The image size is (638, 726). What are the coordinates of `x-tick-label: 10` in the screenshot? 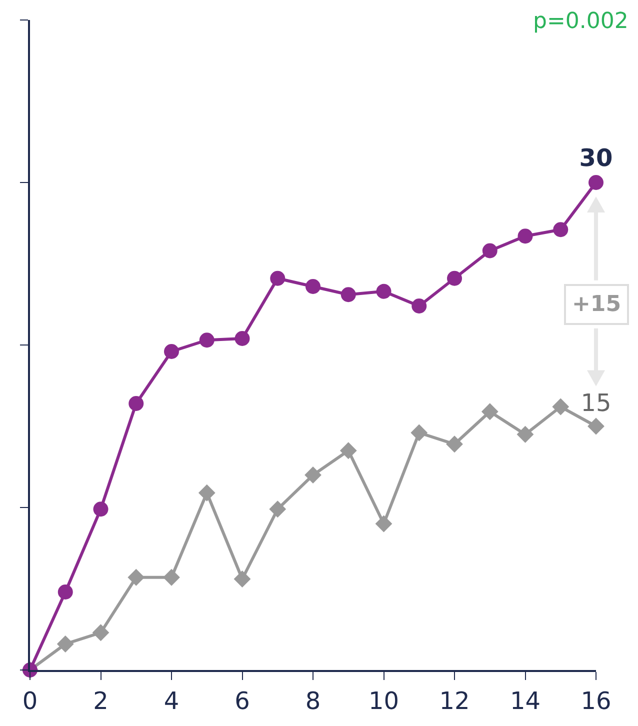 It's located at (384, 700).